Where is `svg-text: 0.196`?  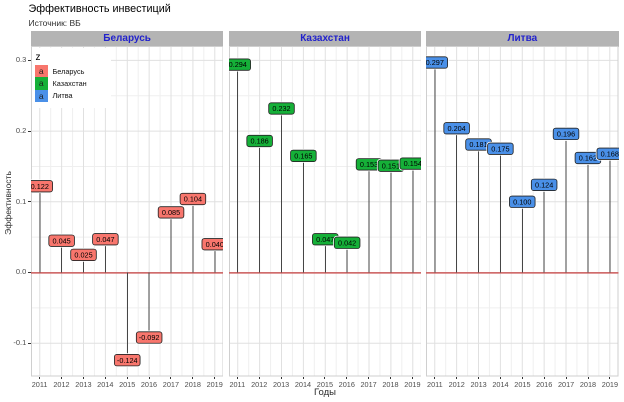 svg-text: 0.196 is located at coordinates (566, 134).